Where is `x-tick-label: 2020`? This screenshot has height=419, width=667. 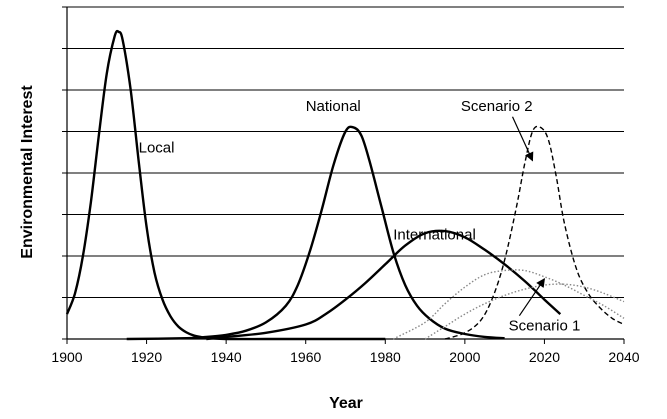 x-tick-label: 2020 is located at coordinates (544, 357).